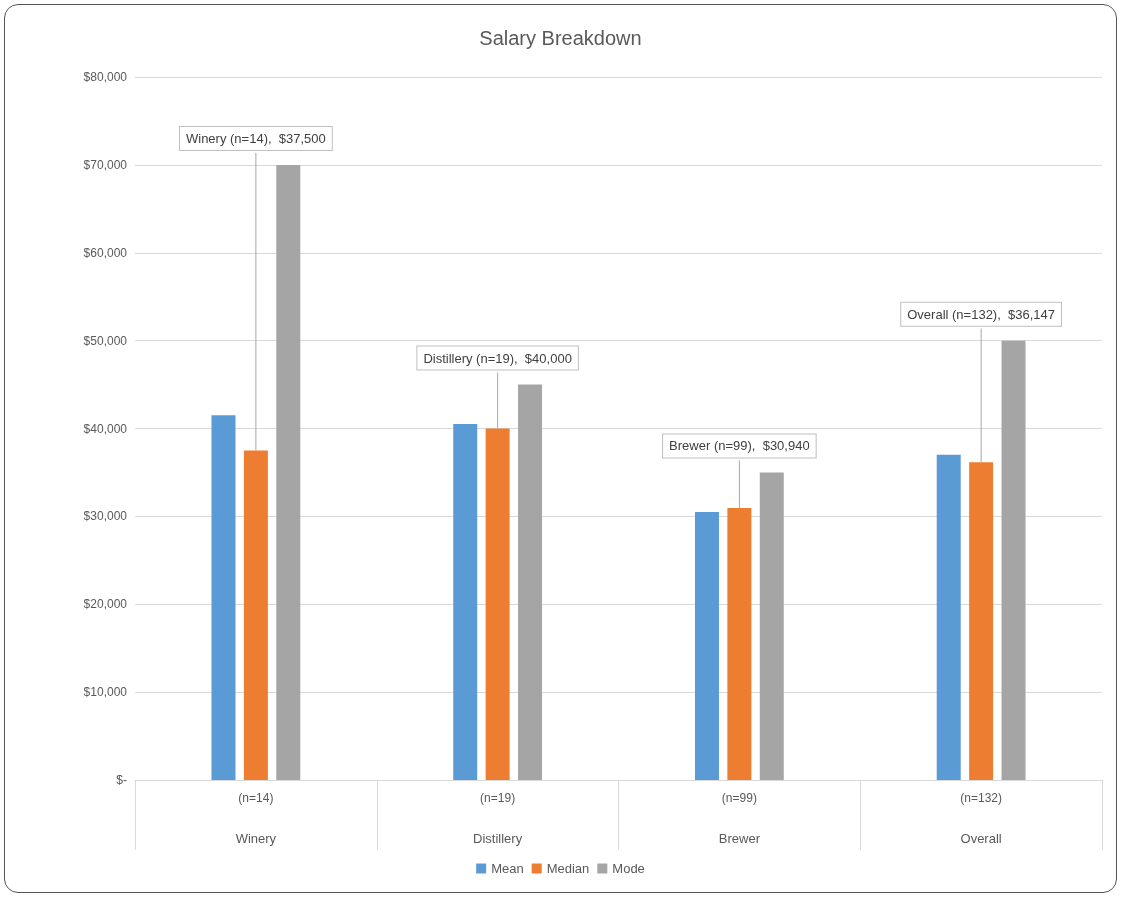 The height and width of the screenshot is (901, 1125). I want to click on text: (n=19), so click(498, 798).